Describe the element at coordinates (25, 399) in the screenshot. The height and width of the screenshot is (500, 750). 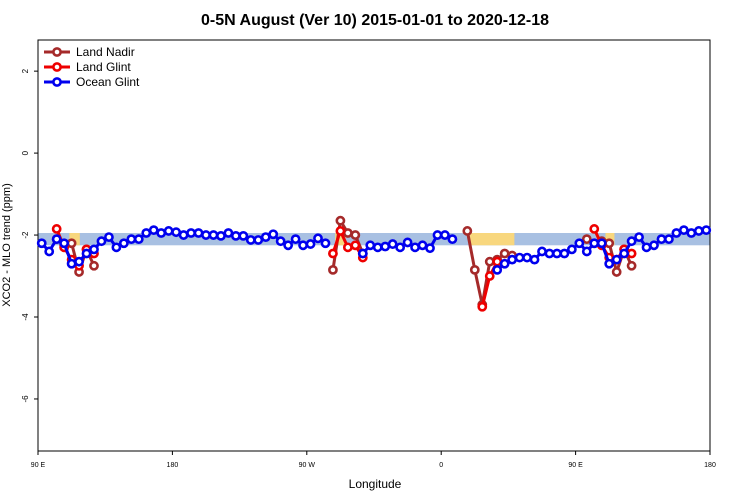
I see `y-tick-label: -6` at that location.